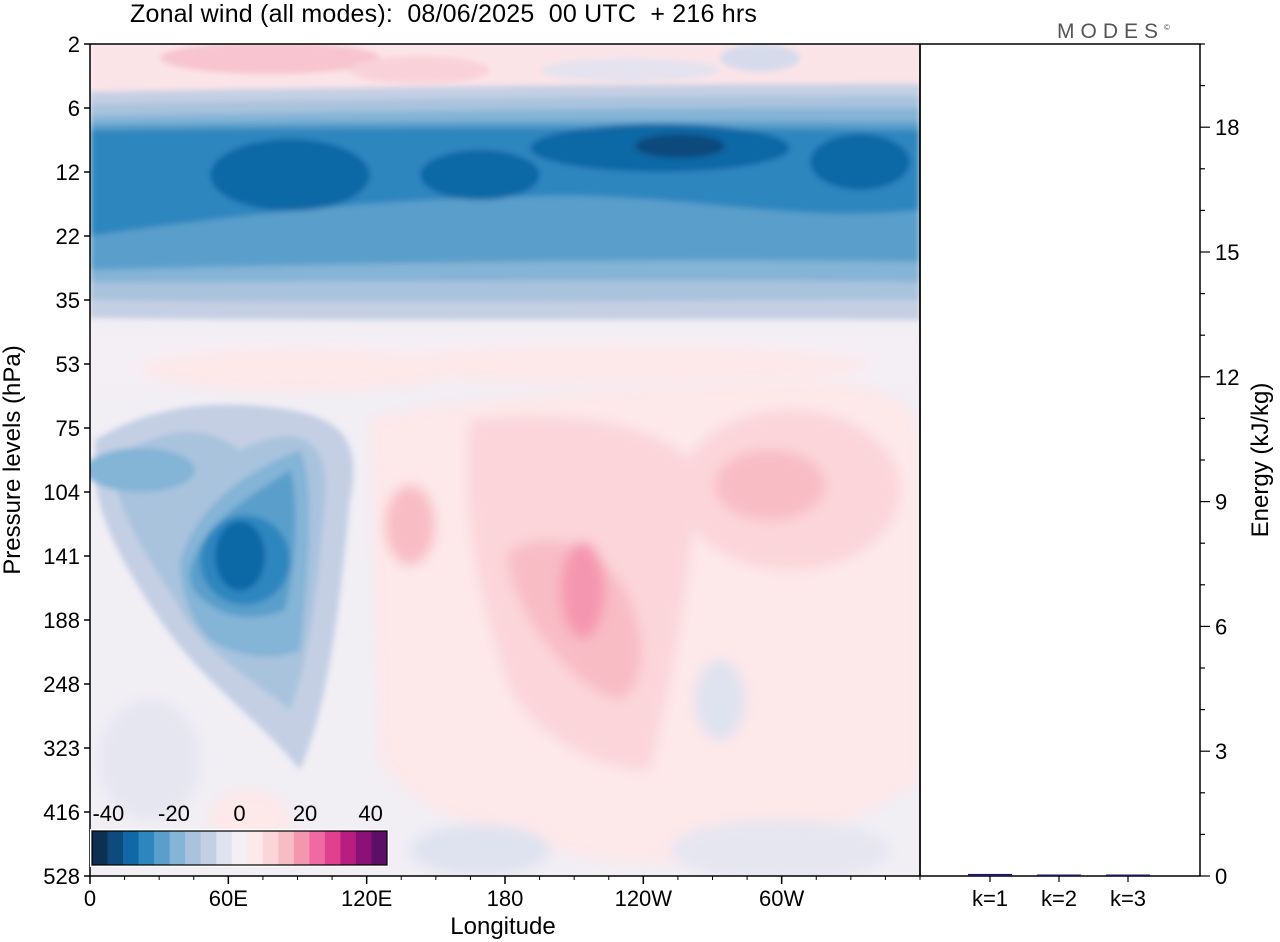 This screenshot has width=1280, height=942. I want to click on logo-mark: ©, so click(1167, 27).